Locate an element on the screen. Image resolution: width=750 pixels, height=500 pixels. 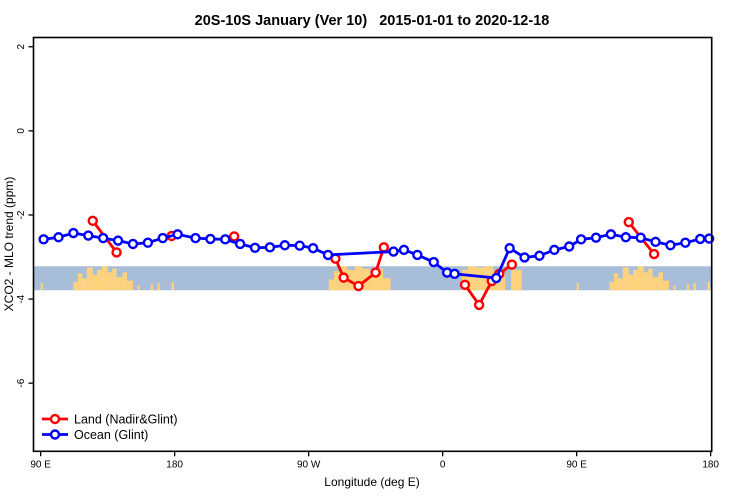
y-tick-label: -6 is located at coordinates (21, 382).